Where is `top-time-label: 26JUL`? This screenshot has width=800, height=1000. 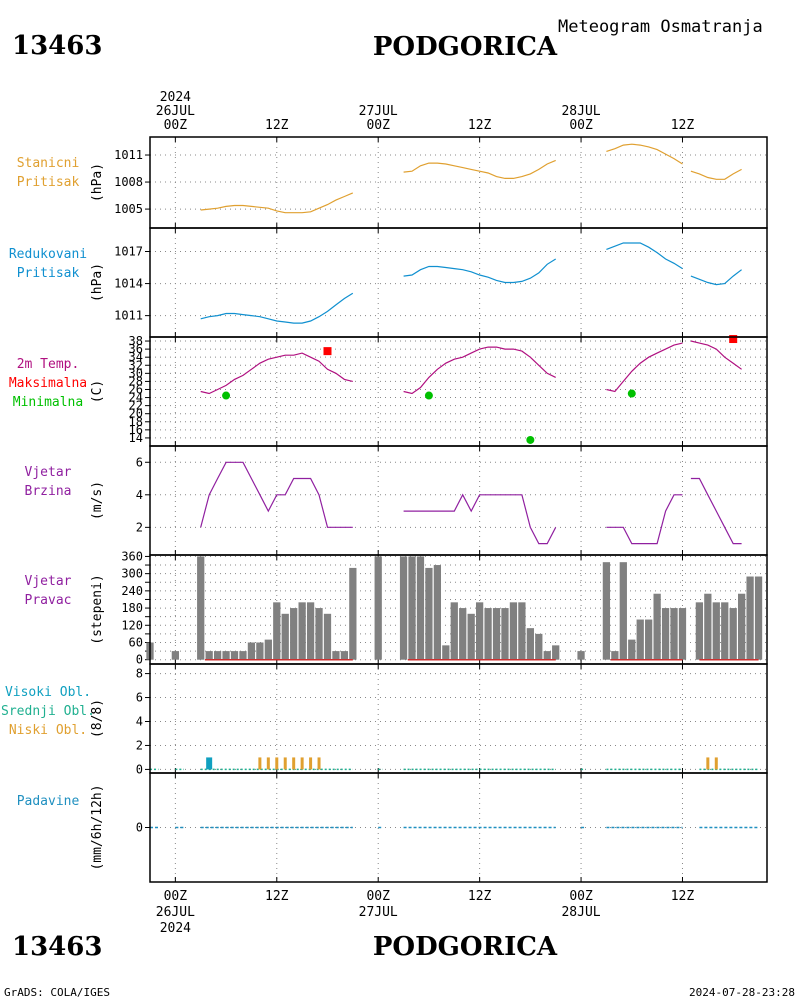
top-time-label: 26JUL is located at coordinates (175, 111).